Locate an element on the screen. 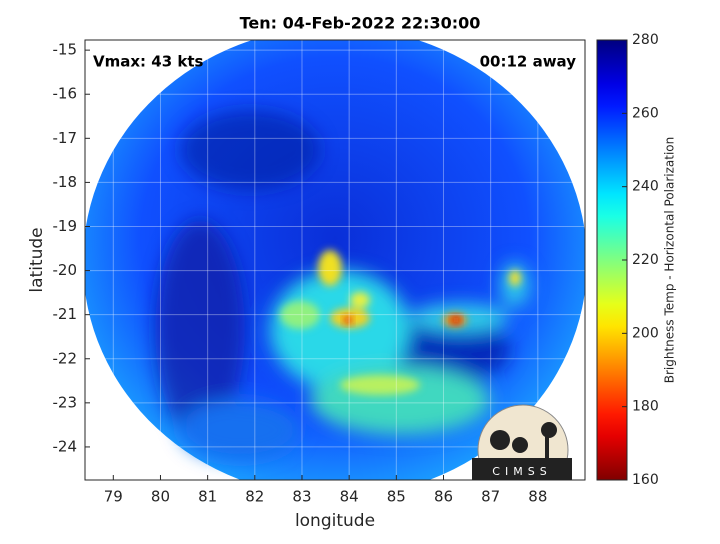 The image size is (720, 544). y-tick-label: -24 is located at coordinates (65, 446).